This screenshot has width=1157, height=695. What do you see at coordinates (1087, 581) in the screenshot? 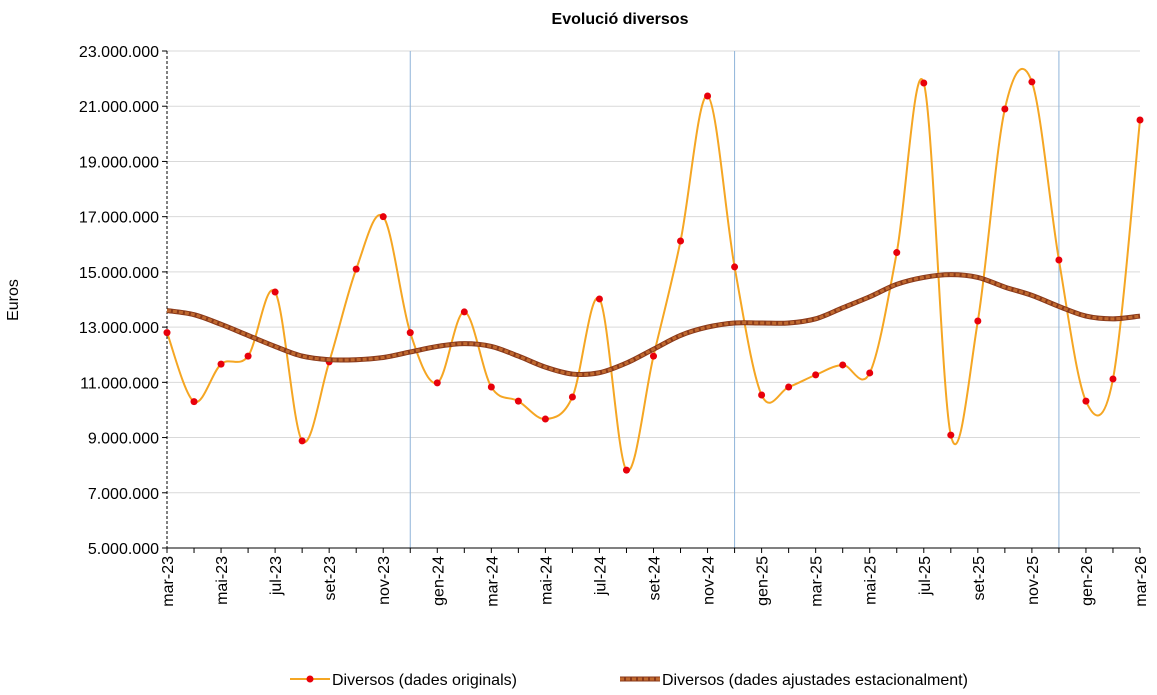
I see `x-tick-label: gen-26` at bounding box center [1087, 581].